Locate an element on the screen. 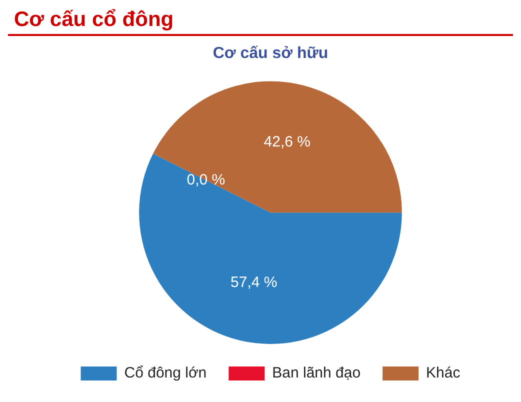 The image size is (521, 402). legend-label: Cổ đông lớn is located at coordinates (165, 373).